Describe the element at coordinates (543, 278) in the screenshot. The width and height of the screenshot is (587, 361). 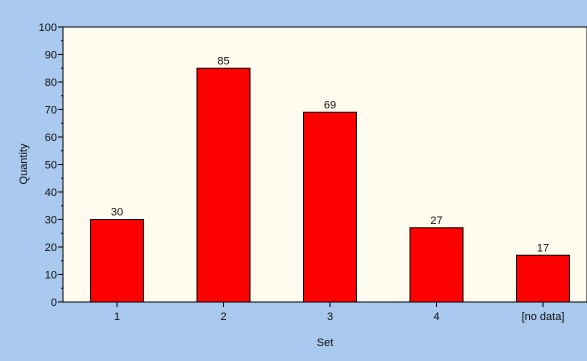
I see `bar-[no data]` at that location.